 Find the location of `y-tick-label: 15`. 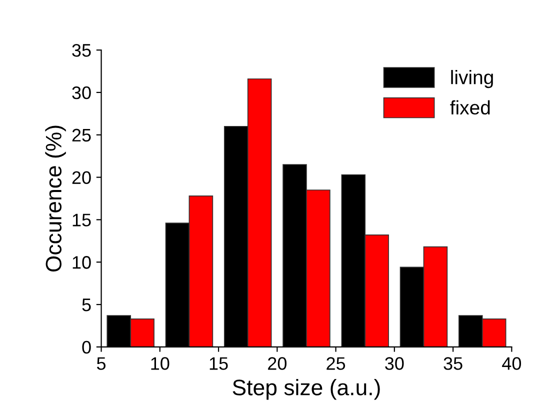

y-tick-label: 15 is located at coordinates (81, 220).